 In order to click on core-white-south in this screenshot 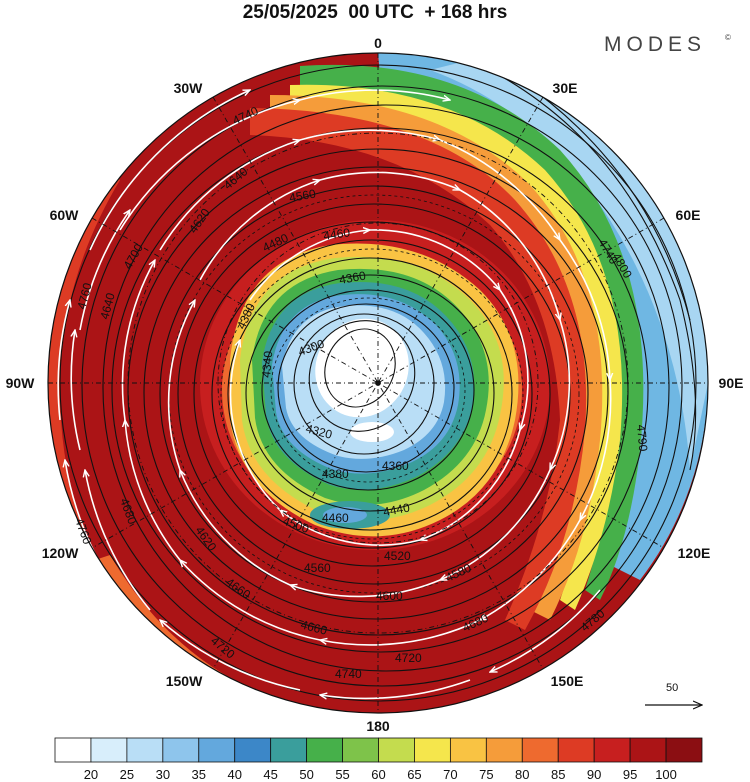, I will do `click(372, 432)`.